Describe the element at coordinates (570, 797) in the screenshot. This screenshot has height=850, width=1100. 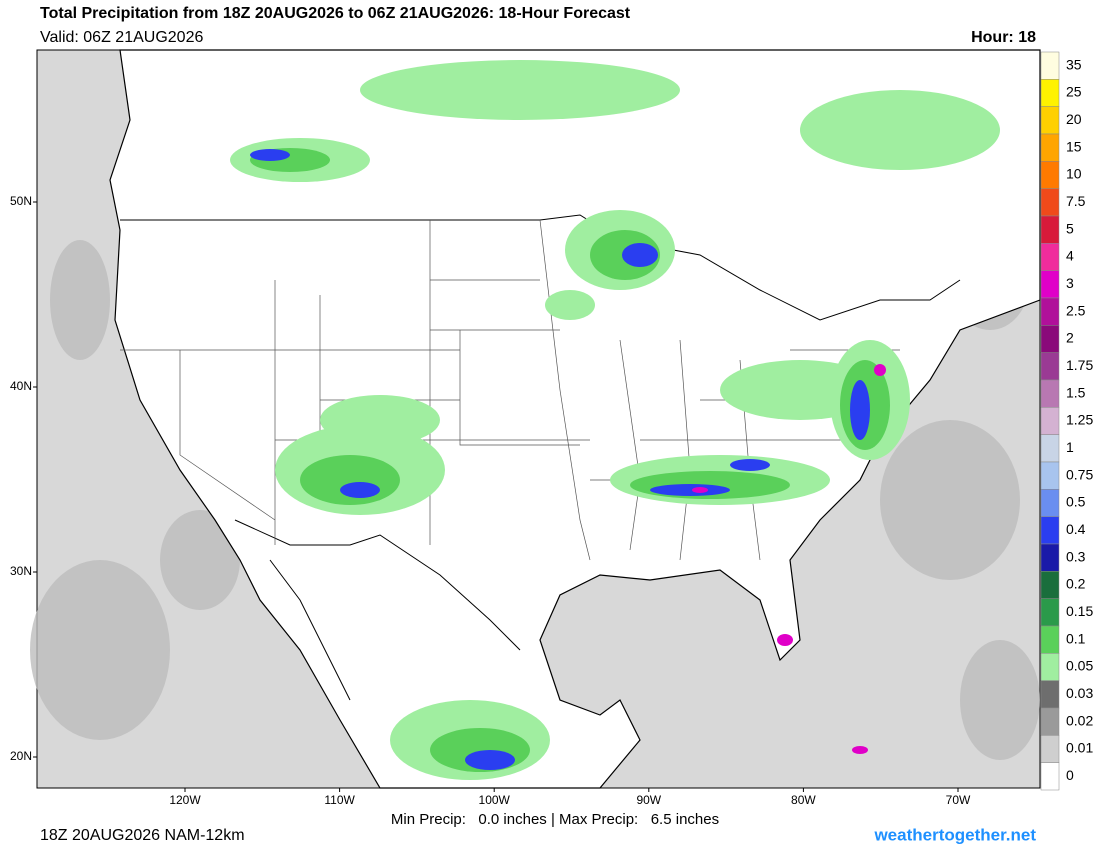
I see `longitude-labels: 120W 110W 100W 90W 80W 70W` at that location.